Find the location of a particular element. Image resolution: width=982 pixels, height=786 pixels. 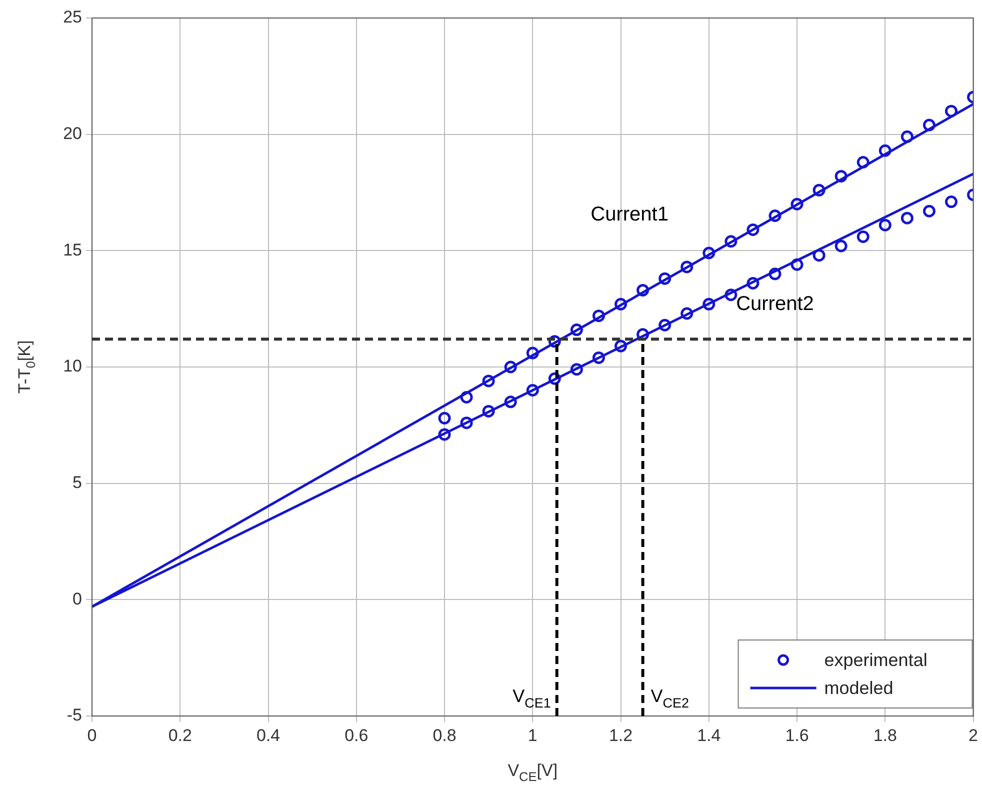

x-tick-label: 0.8 is located at coordinates (444, 735).